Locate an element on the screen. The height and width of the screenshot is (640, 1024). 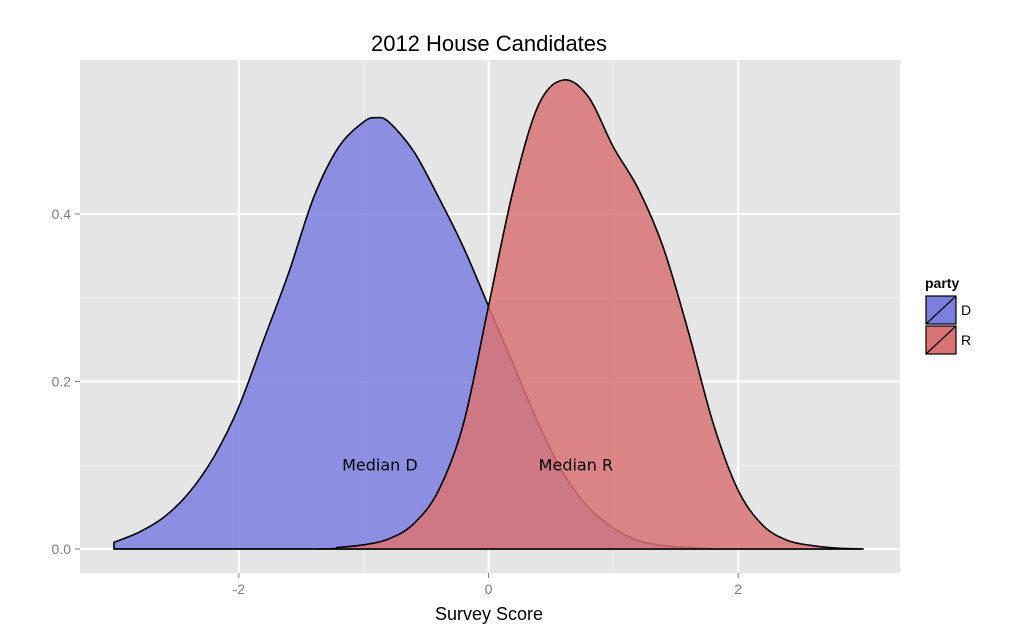
x-tick-label: -2 is located at coordinates (239, 589).